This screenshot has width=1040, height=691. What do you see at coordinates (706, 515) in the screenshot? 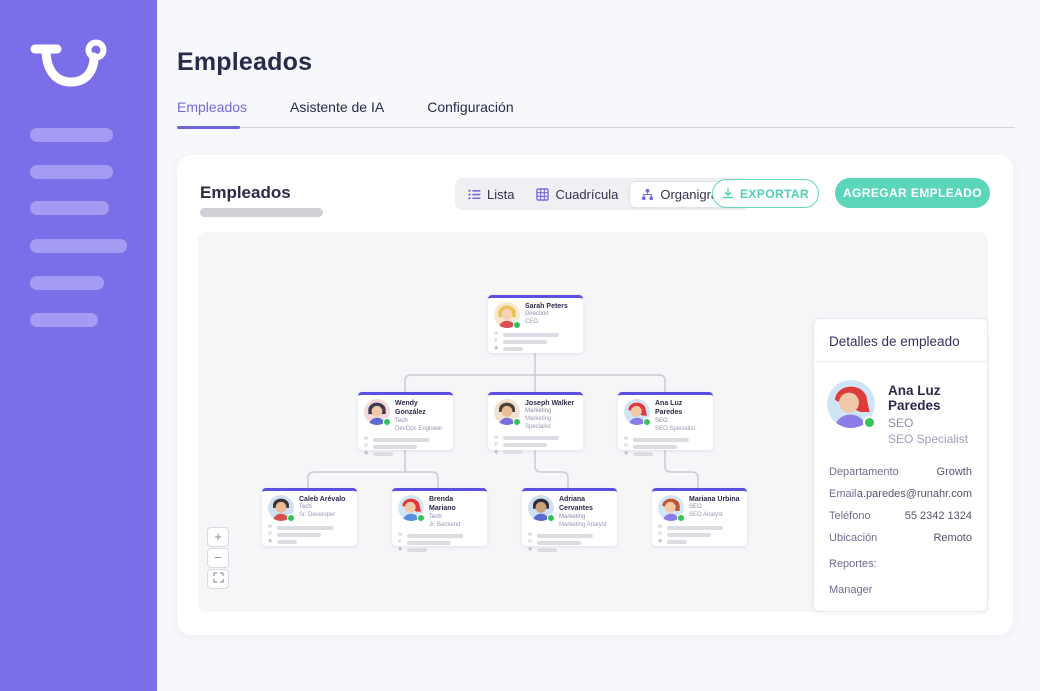
I see `employee-title: SEO Analyst` at bounding box center [706, 515].